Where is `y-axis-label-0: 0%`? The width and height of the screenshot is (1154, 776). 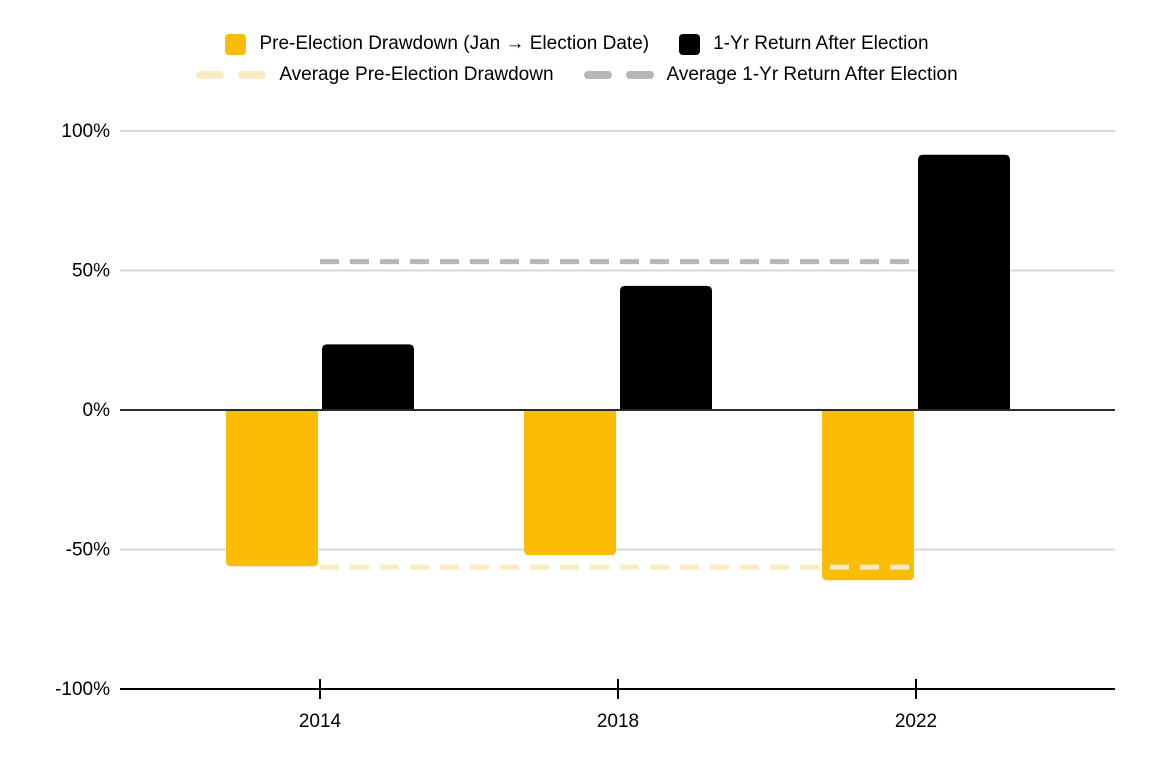 y-axis-label-0: 0% is located at coordinates (97, 410).